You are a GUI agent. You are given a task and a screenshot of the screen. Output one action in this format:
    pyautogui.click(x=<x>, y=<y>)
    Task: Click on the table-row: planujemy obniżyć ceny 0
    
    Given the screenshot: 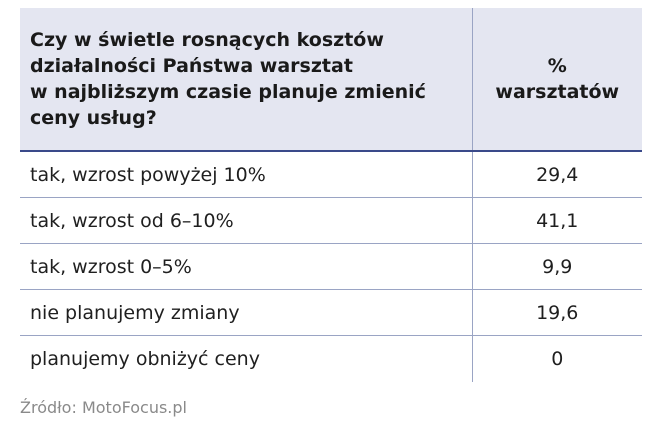 What is the action you would take?
    pyautogui.click(x=331, y=358)
    